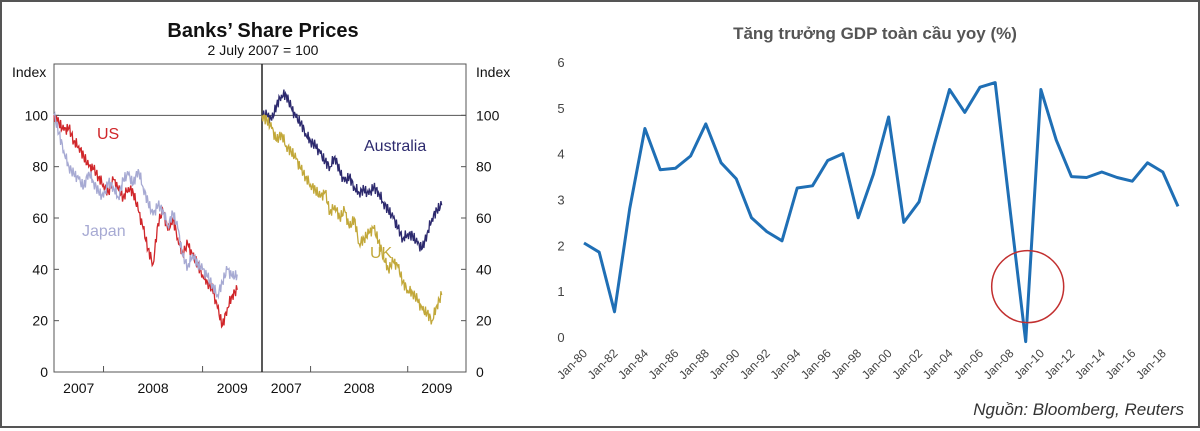 This screenshot has height=431, width=1200. Describe the element at coordinates (1027, 286) in the screenshot. I see `highlight-circle` at that location.